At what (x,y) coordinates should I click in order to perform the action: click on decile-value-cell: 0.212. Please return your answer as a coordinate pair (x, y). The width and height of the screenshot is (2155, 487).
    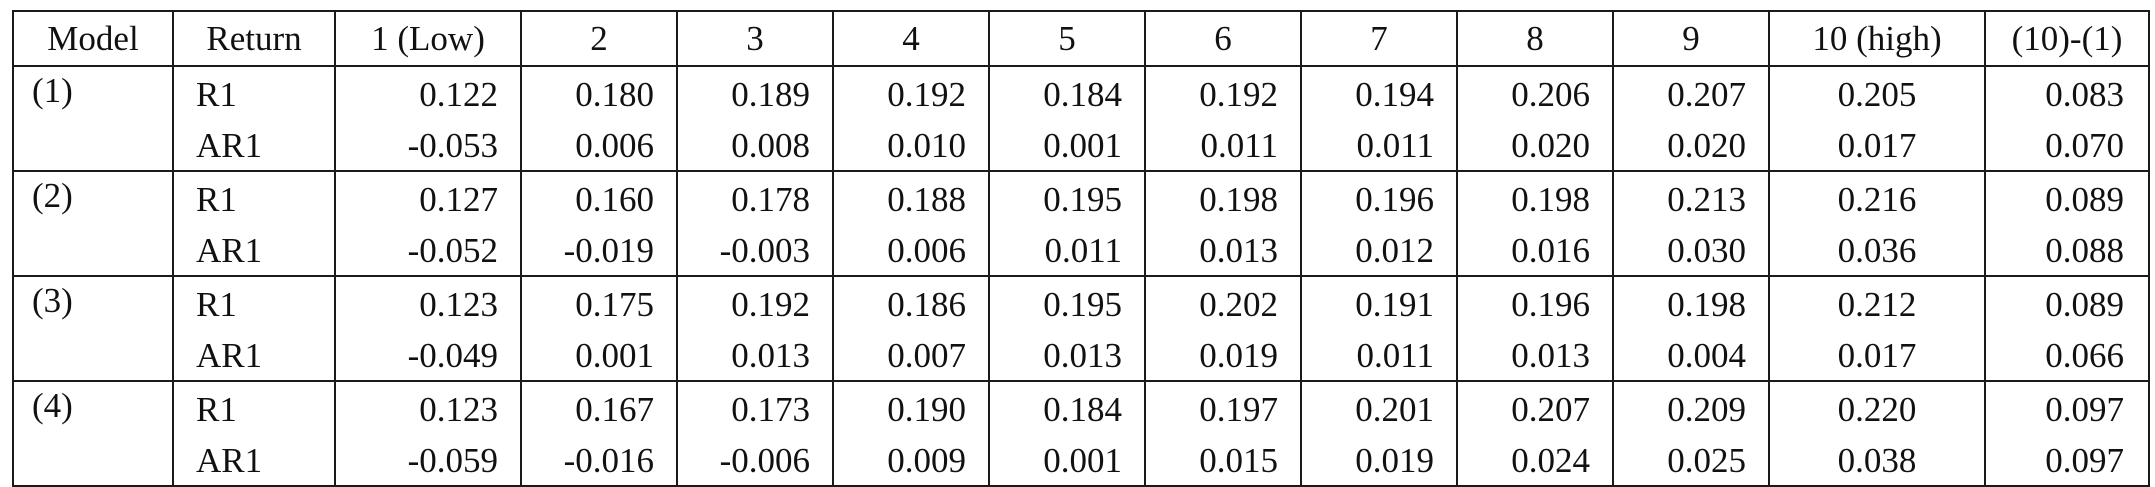
    Looking at the image, I should click on (1877, 303).